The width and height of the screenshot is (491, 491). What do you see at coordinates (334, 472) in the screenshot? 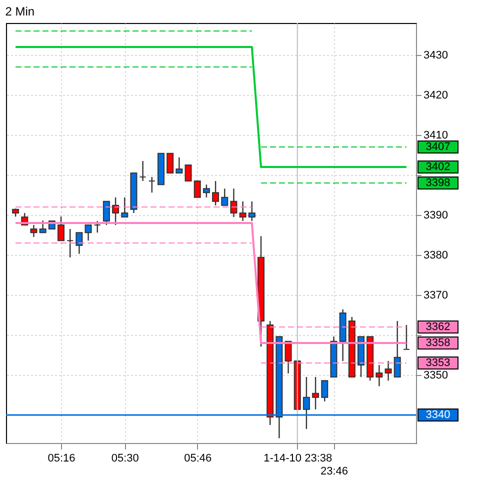
I see `x-tick-label: 23:46` at bounding box center [334, 472].